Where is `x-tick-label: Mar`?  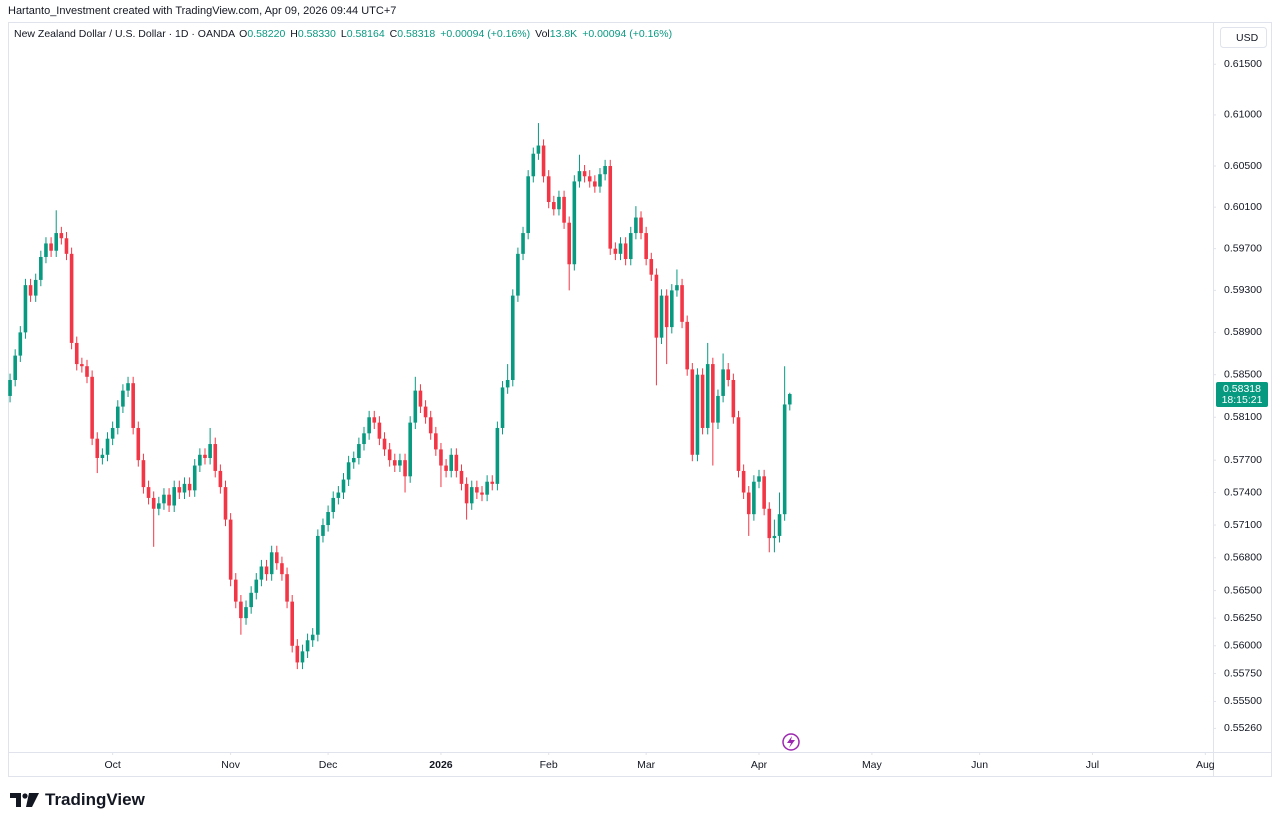 x-tick-label: Mar is located at coordinates (646, 765).